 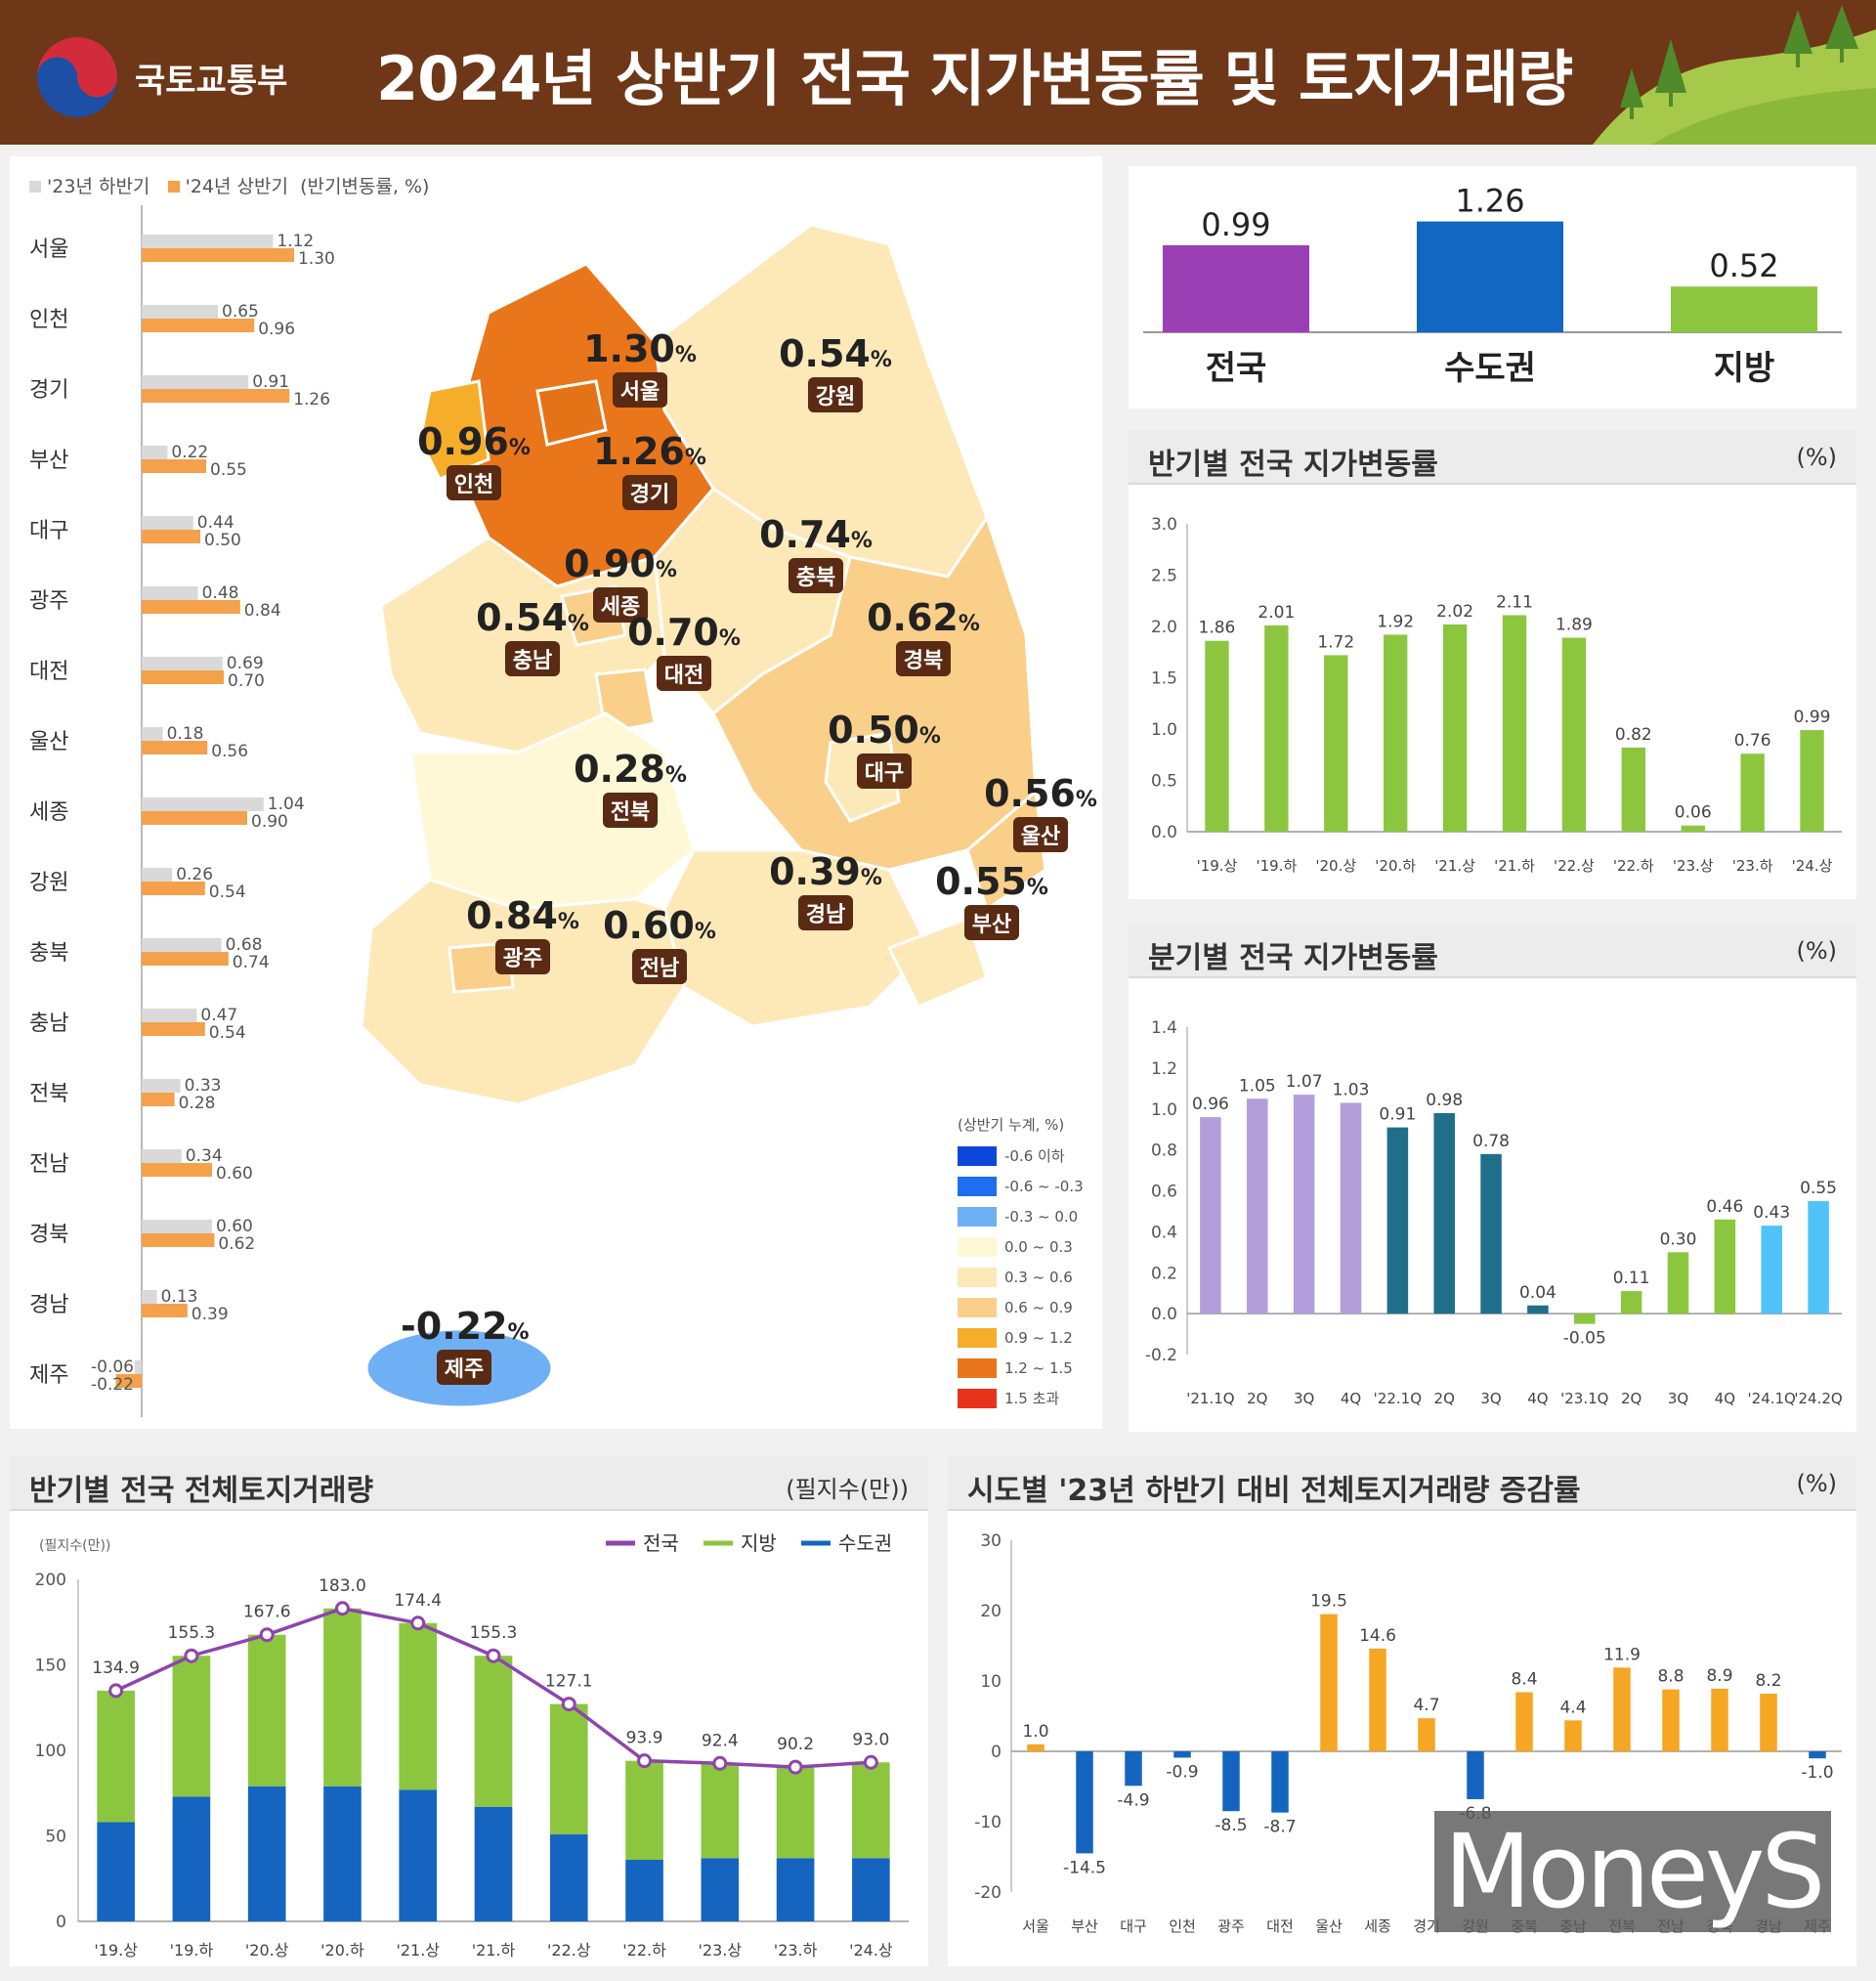 What do you see at coordinates (796, 1950) in the screenshot?
I see `x-tick-label: '23.하` at bounding box center [796, 1950].